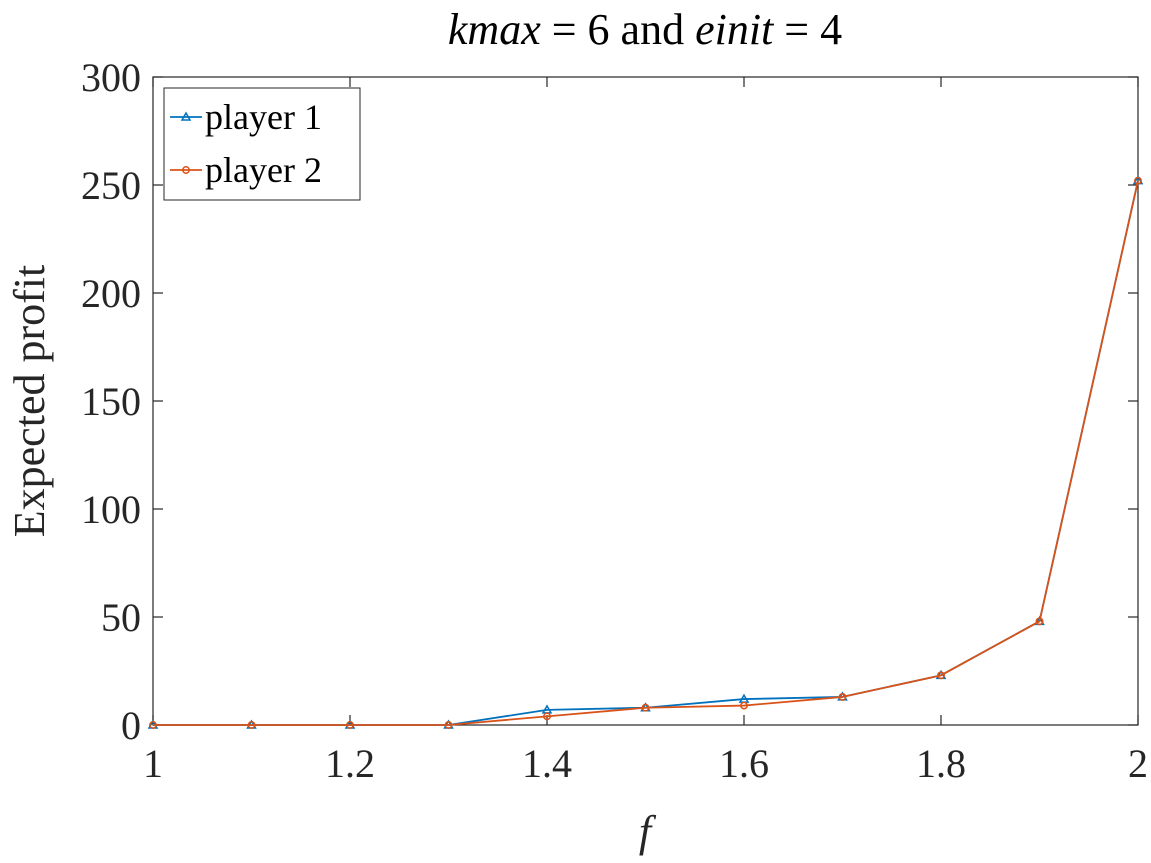  I want to click on y-tick-label: 200, so click(111, 293).